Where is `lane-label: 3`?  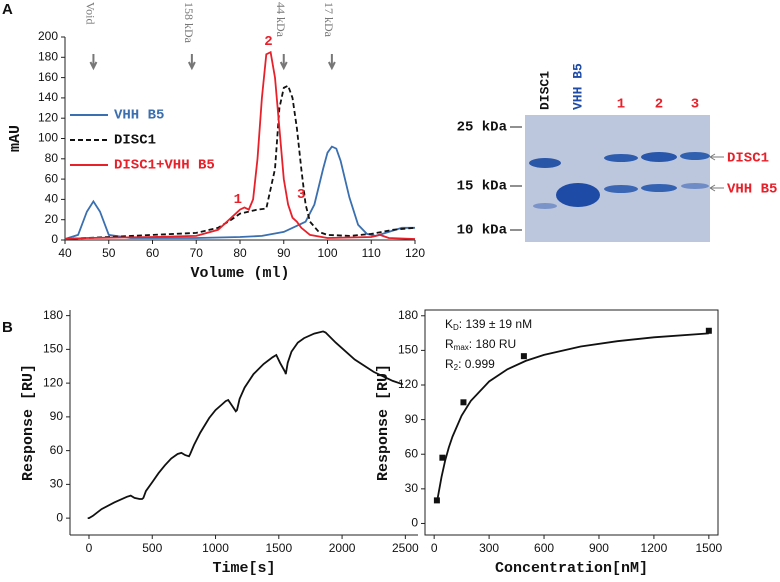 lane-label: 3 is located at coordinates (695, 105).